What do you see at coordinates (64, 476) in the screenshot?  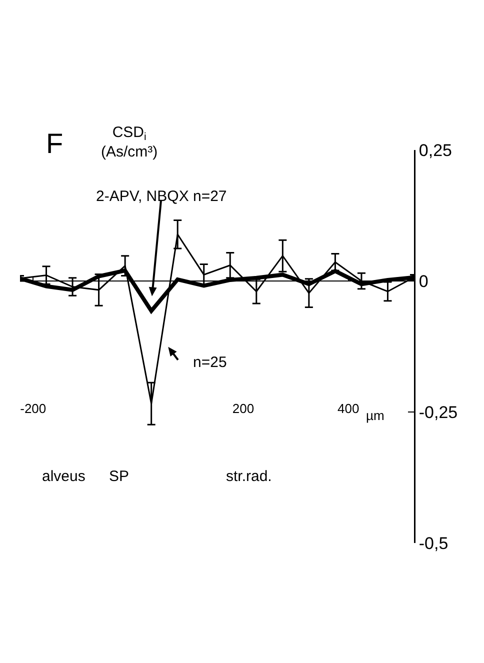 I see `annotation: alveus` at bounding box center [64, 476].